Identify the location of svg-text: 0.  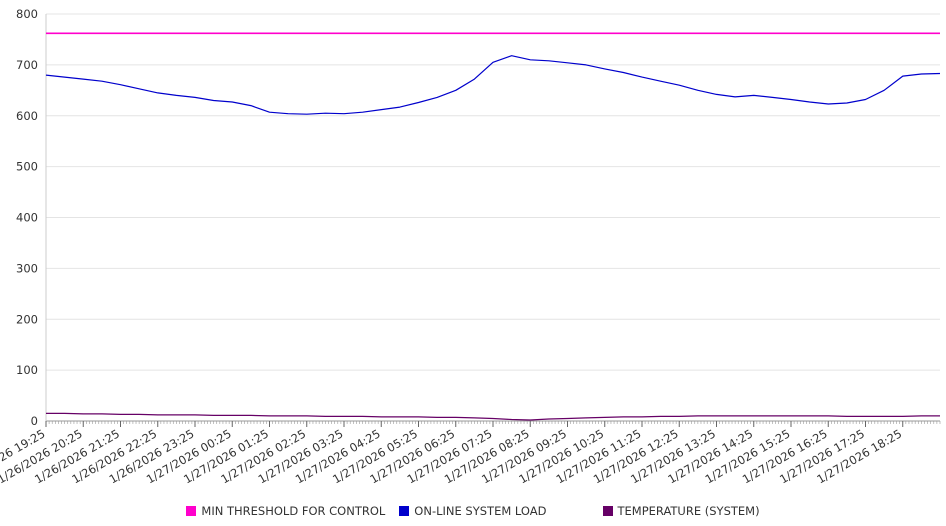
(34, 421).